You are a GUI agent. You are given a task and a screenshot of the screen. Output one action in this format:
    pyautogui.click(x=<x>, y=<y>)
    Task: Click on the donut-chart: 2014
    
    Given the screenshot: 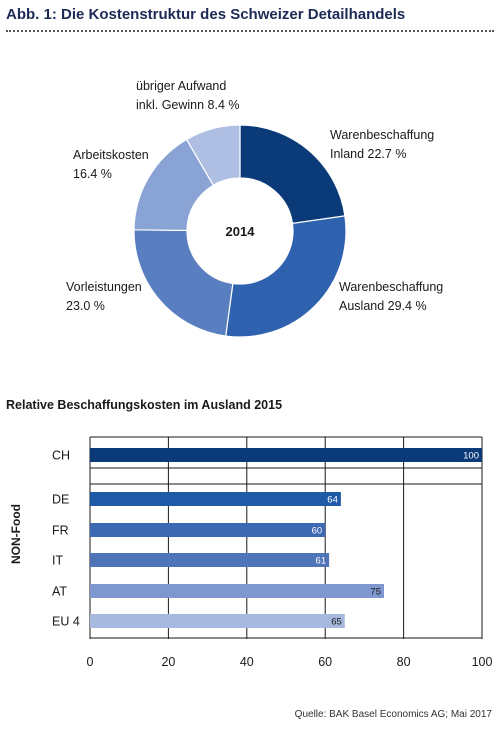 What is the action you would take?
    pyautogui.click(x=240, y=231)
    